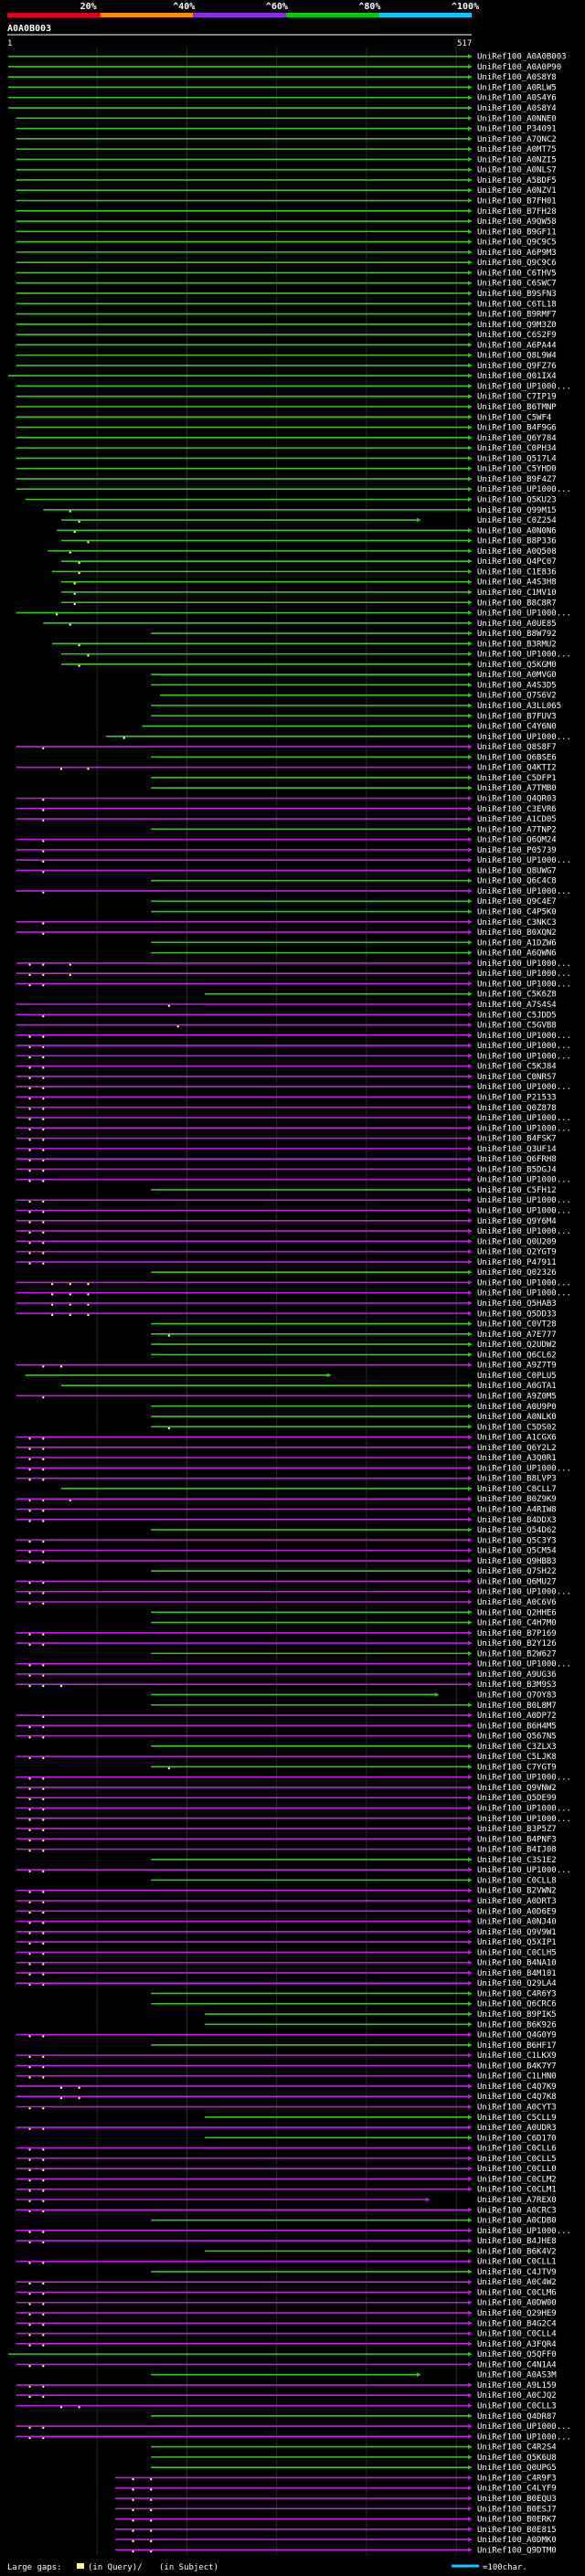 This screenshot has height=2576, width=585. What do you see at coordinates (517, 87) in the screenshot?
I see `hit-label: UniRef100_A0RLW5` at bounding box center [517, 87].